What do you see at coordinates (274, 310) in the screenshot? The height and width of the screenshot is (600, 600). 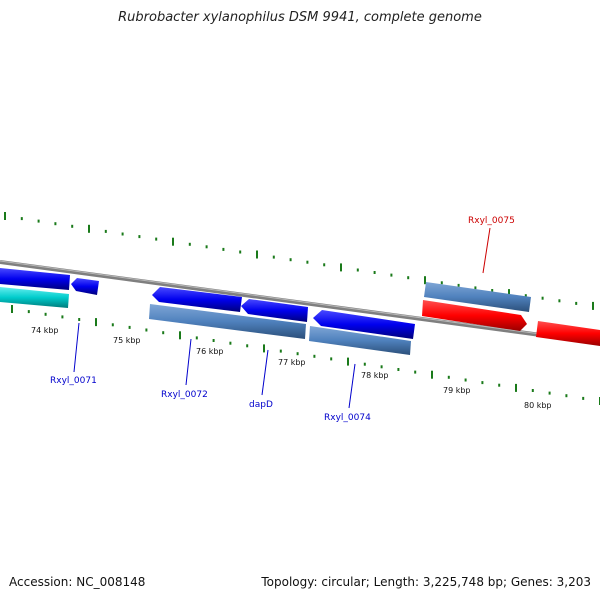 I see `gene-reverse-dapd` at bounding box center [274, 310].